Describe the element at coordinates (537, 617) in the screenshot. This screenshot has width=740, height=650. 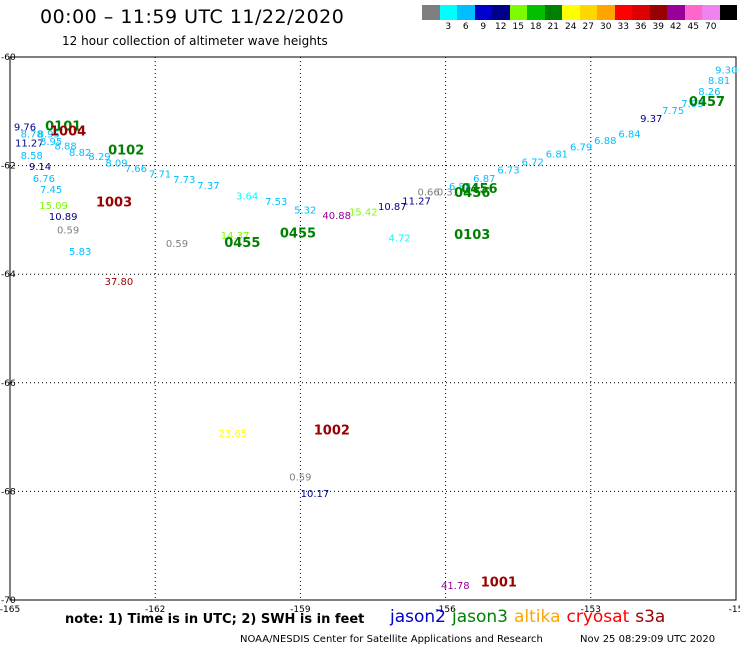
I see `legend-altika: altika` at that location.